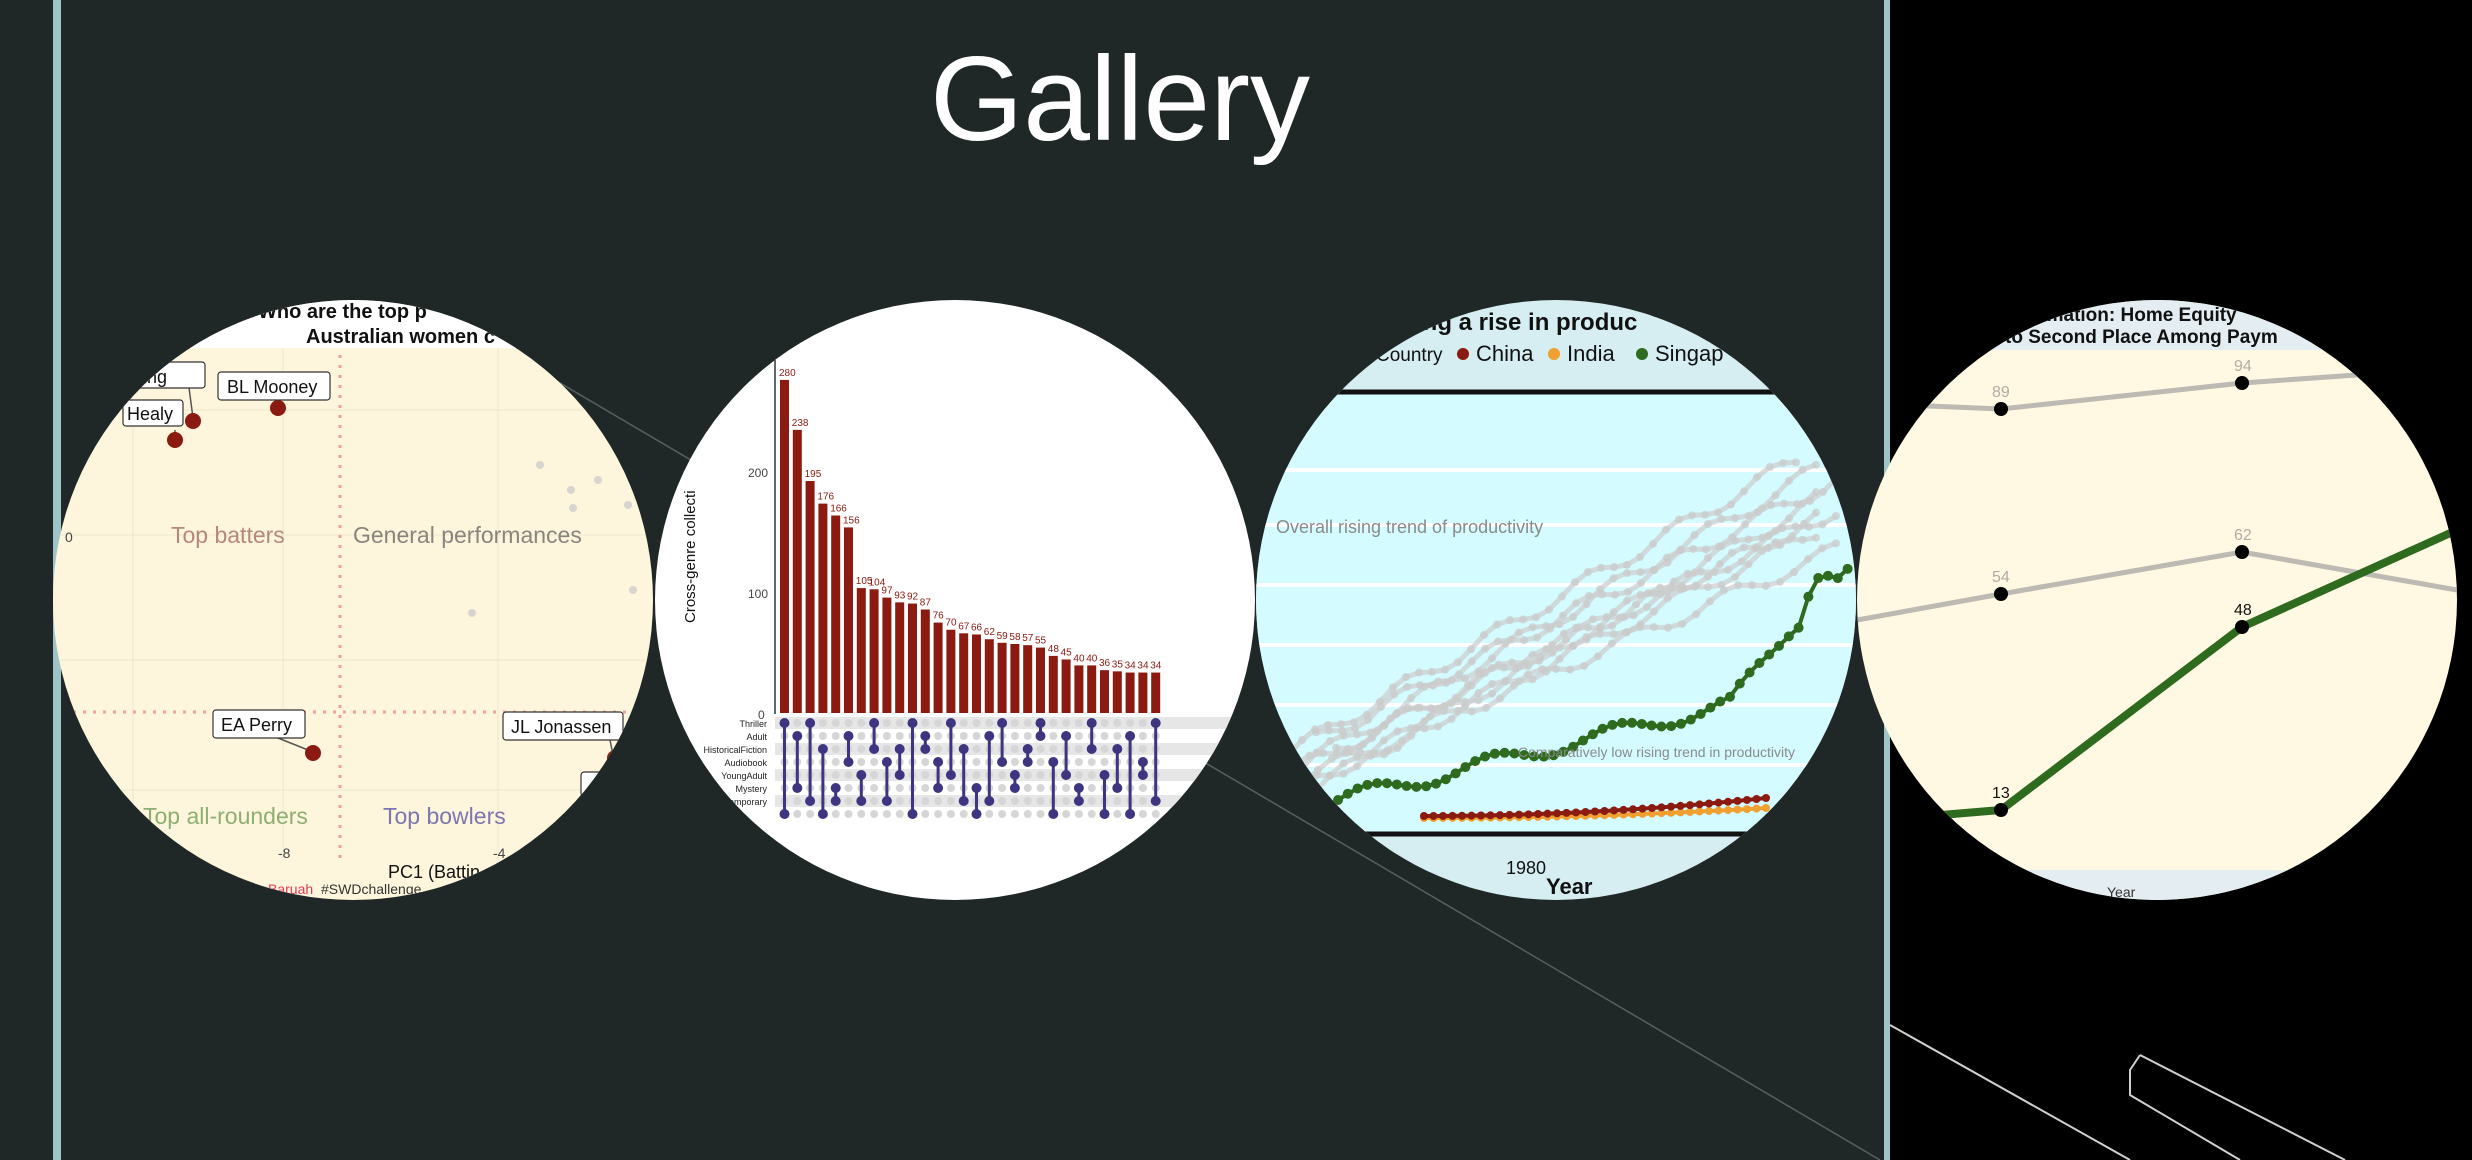 This screenshot has width=2472, height=1160. Describe the element at coordinates (744, 776) in the screenshot. I see `genre-label: YoungAdult` at that location.